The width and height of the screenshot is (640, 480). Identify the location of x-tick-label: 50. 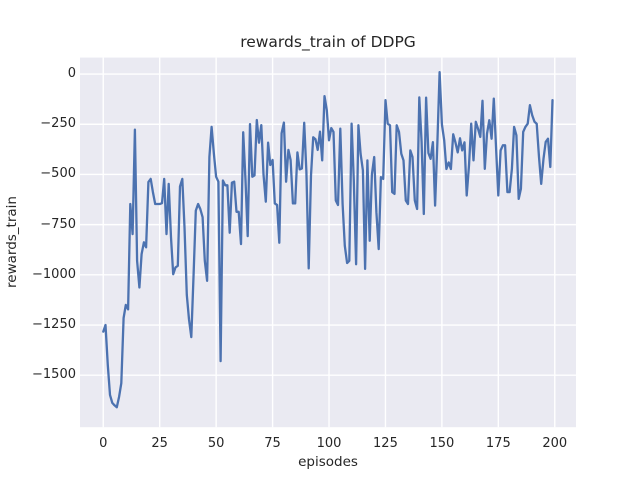
(216, 443).